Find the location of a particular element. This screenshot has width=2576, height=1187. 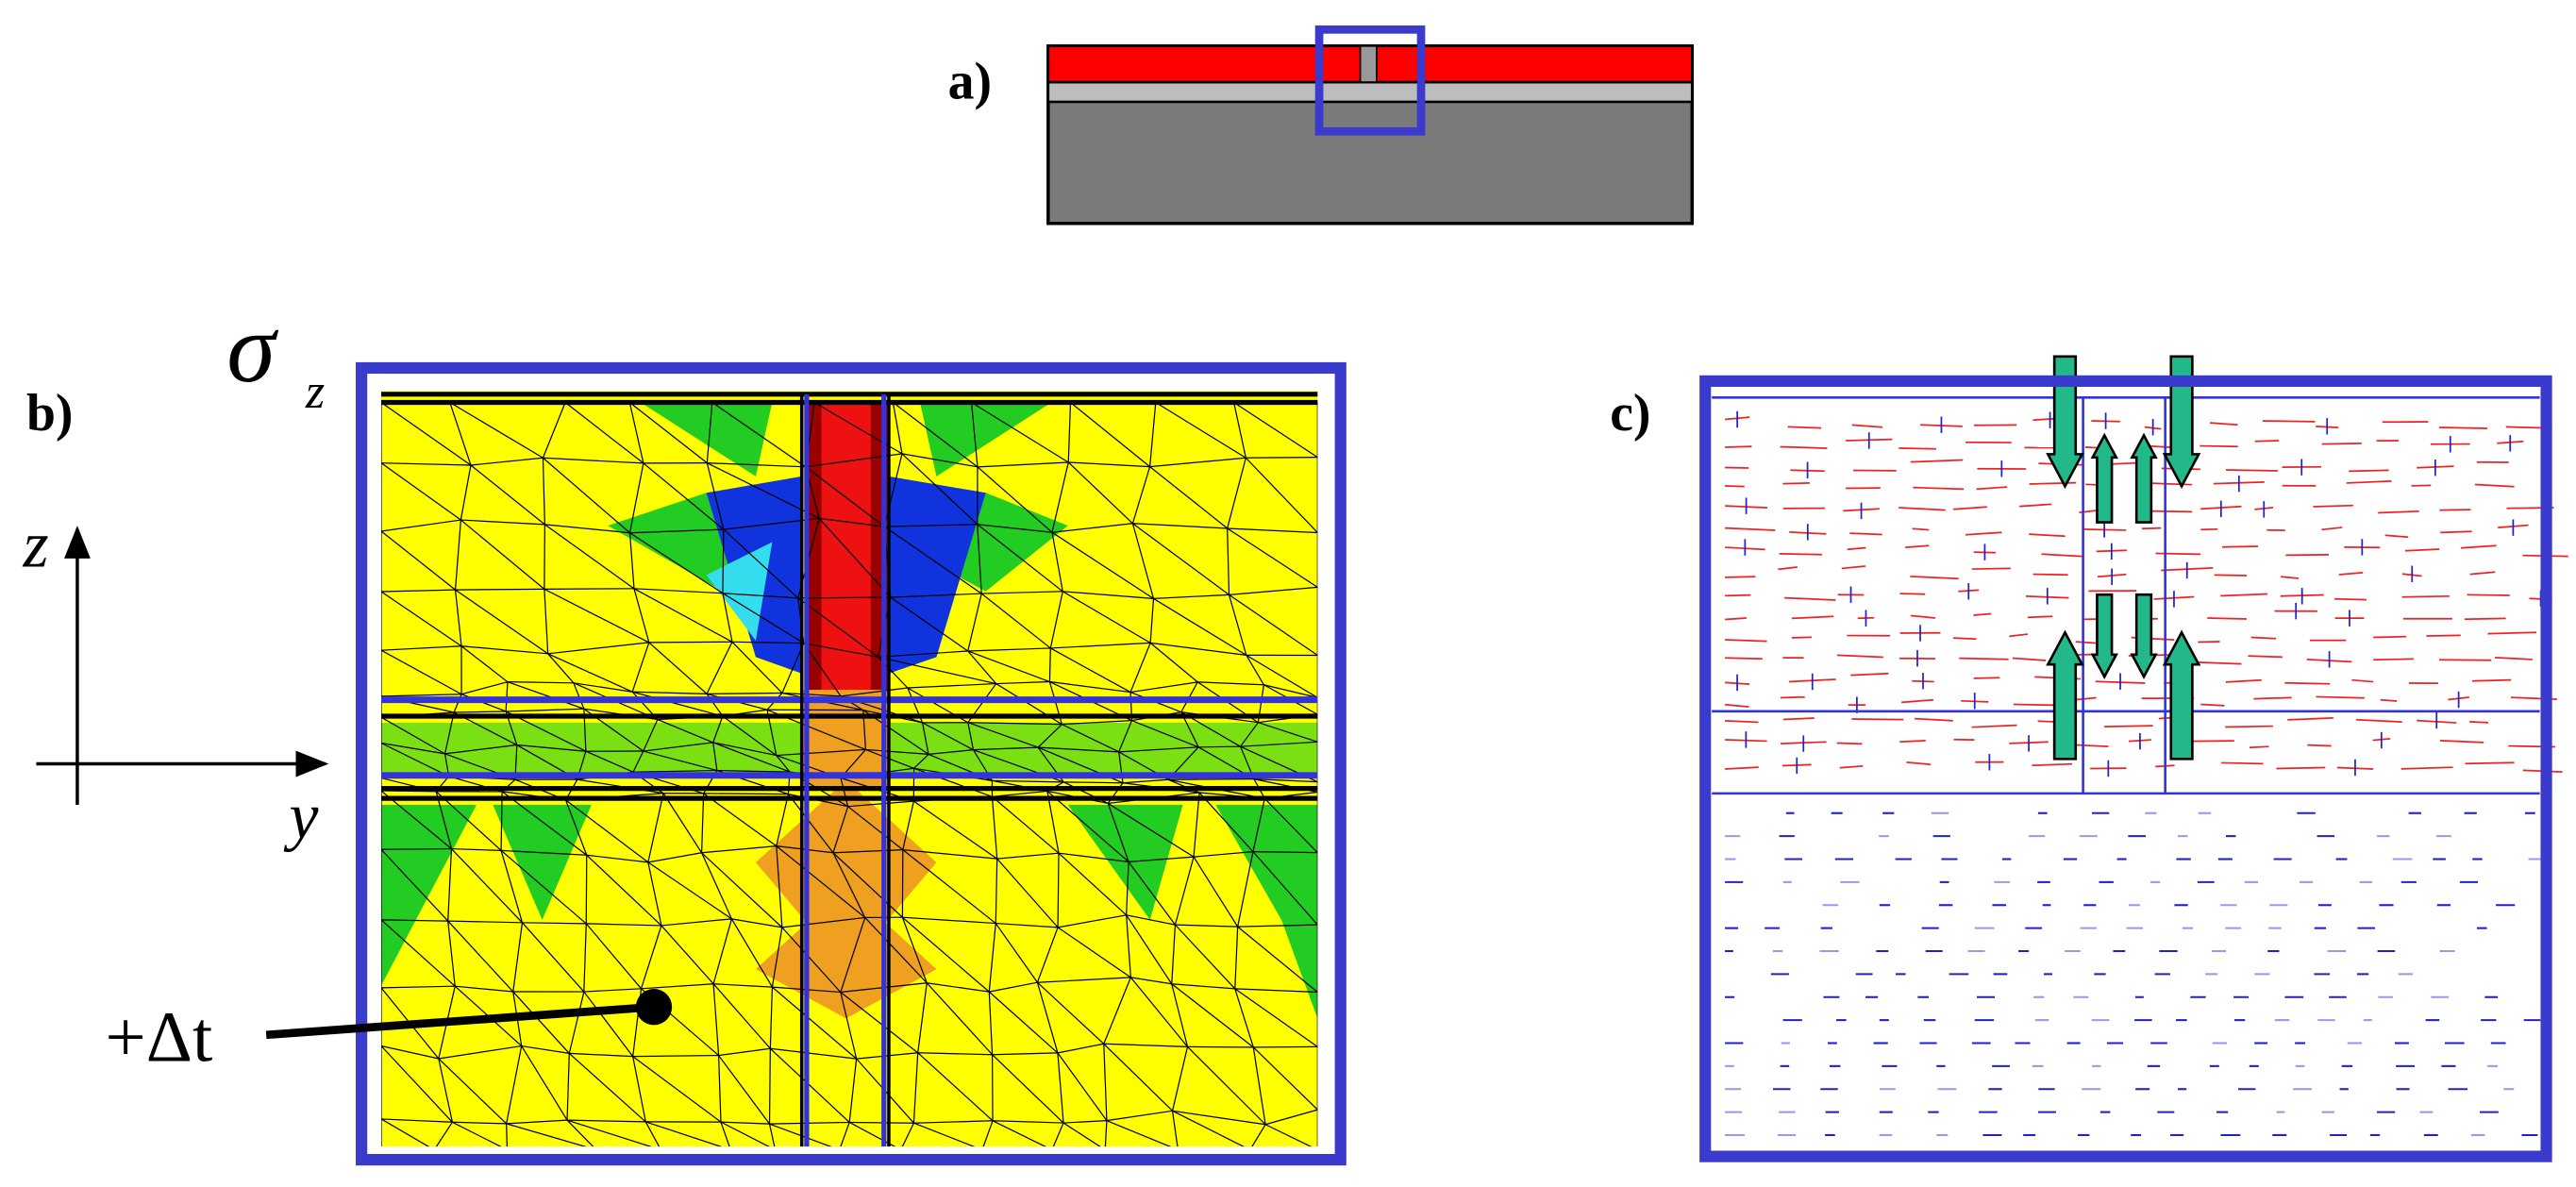

layer is located at coordinates (1370, 92).